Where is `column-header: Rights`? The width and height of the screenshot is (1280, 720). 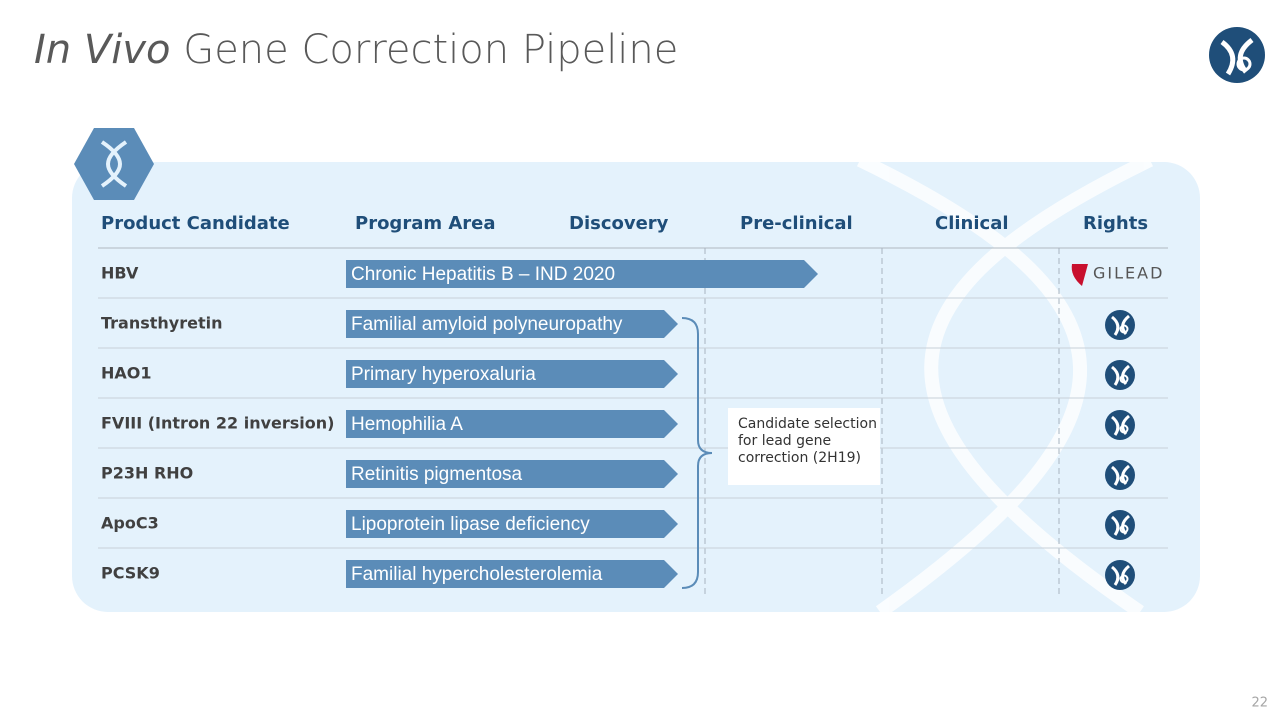 column-header: Rights is located at coordinates (1115, 223).